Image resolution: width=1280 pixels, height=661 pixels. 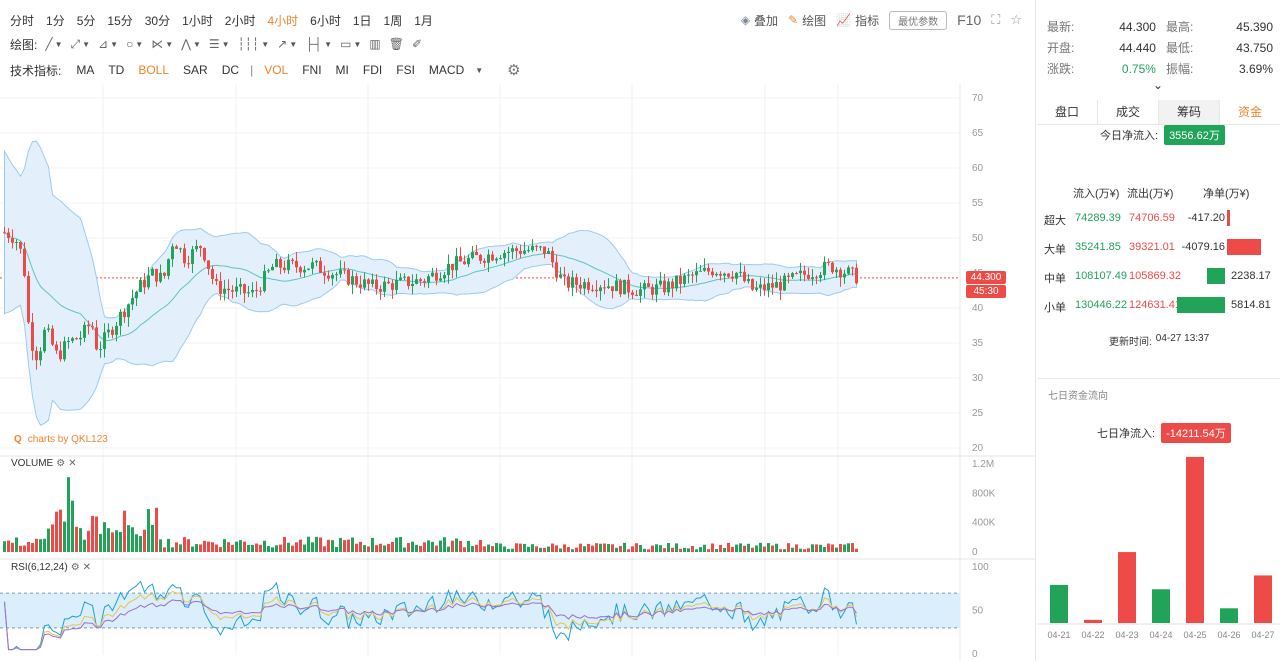 What do you see at coordinates (393, 20) in the screenshot?
I see `interval-1w: 1周` at bounding box center [393, 20].